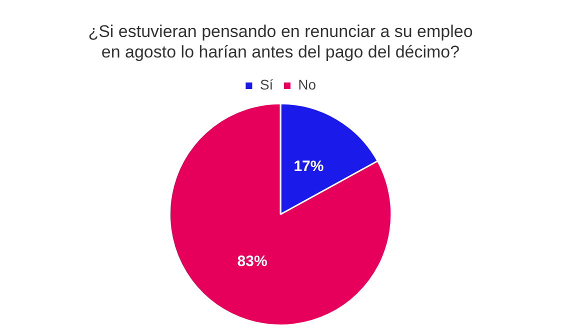 The width and height of the screenshot is (561, 336). I want to click on data-label: 83%, so click(252, 261).